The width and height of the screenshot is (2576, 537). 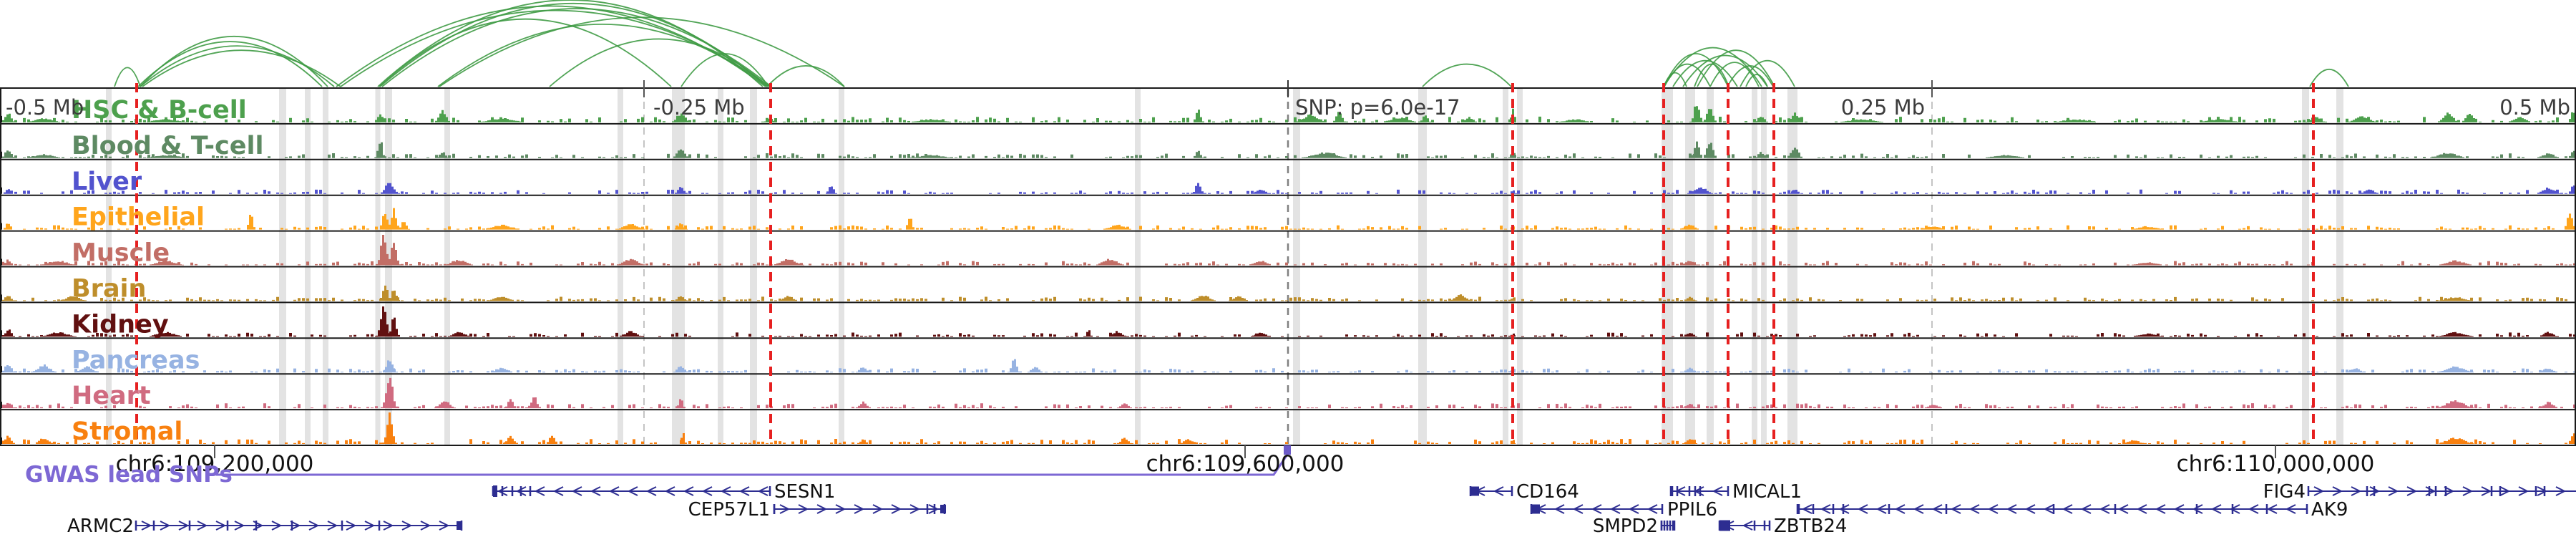 I want to click on gene-smpd2: SMPD2, so click(x=1635, y=526).